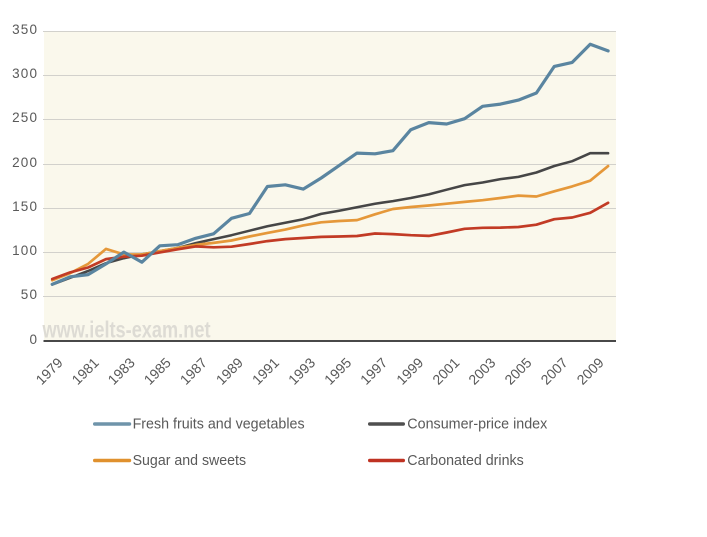 This screenshot has width=707, height=537. I want to click on svg-text: 300, so click(25, 73).